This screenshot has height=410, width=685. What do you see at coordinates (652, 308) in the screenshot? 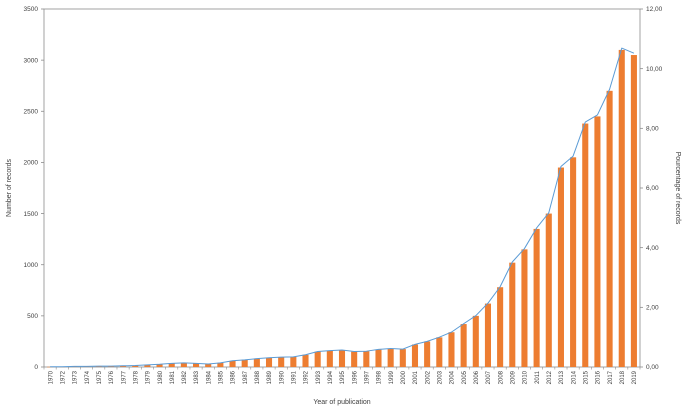
I see `right-axis-tick-label: 2,00` at bounding box center [652, 308].